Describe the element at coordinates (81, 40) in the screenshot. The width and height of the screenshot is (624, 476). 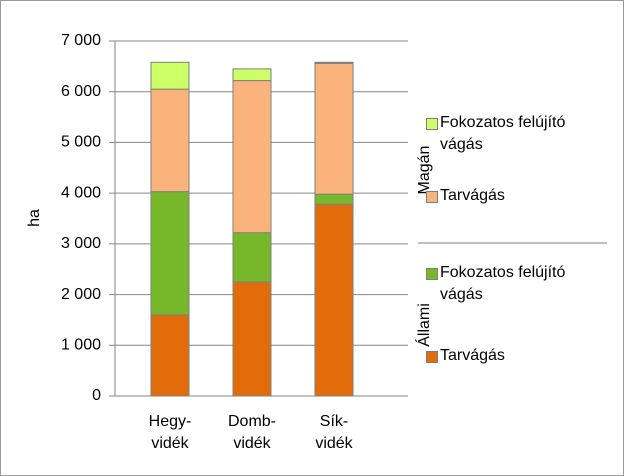
I see `y-tick-label: 7 000` at that location.